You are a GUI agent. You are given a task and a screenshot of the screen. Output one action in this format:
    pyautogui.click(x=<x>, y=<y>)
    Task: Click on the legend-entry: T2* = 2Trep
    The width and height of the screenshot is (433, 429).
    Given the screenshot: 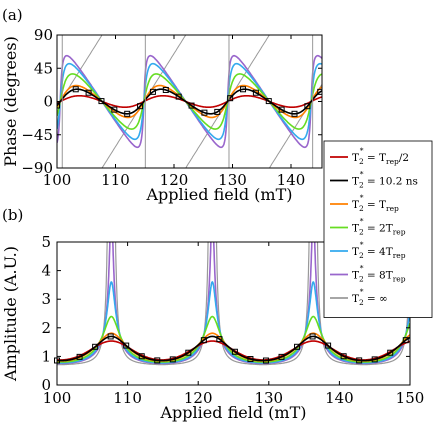 What is the action you would take?
    pyautogui.click(x=368, y=227)
    